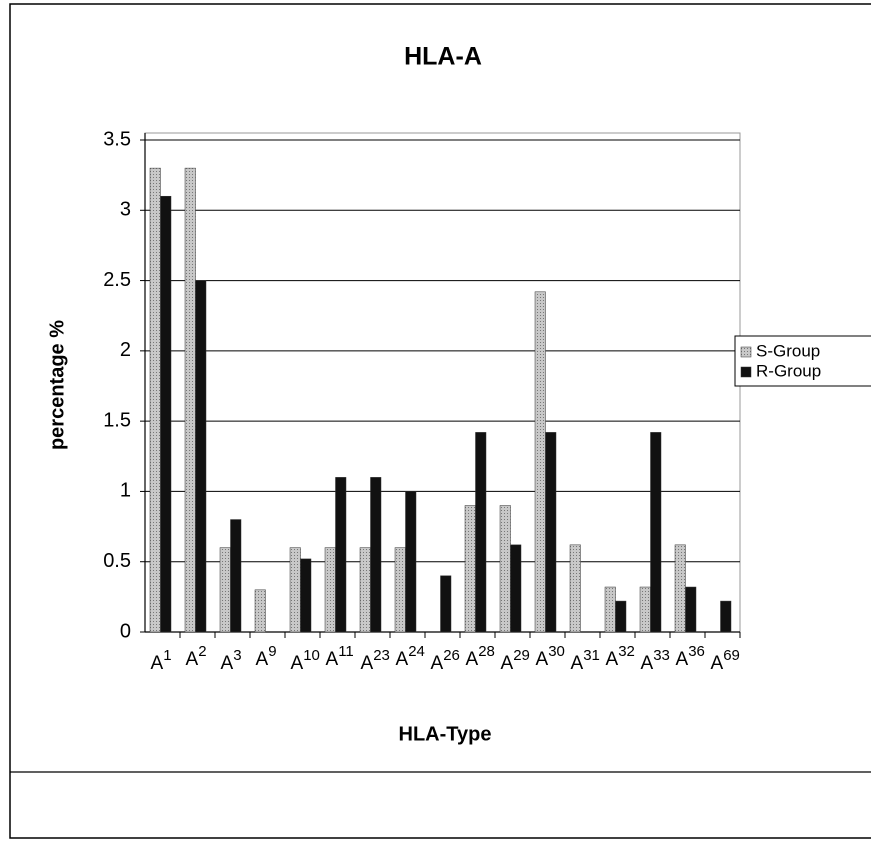 Image resolution: width=871 pixels, height=843 pixels. Describe the element at coordinates (550, 656) in the screenshot. I see `x-tick-label: A30` at that location.